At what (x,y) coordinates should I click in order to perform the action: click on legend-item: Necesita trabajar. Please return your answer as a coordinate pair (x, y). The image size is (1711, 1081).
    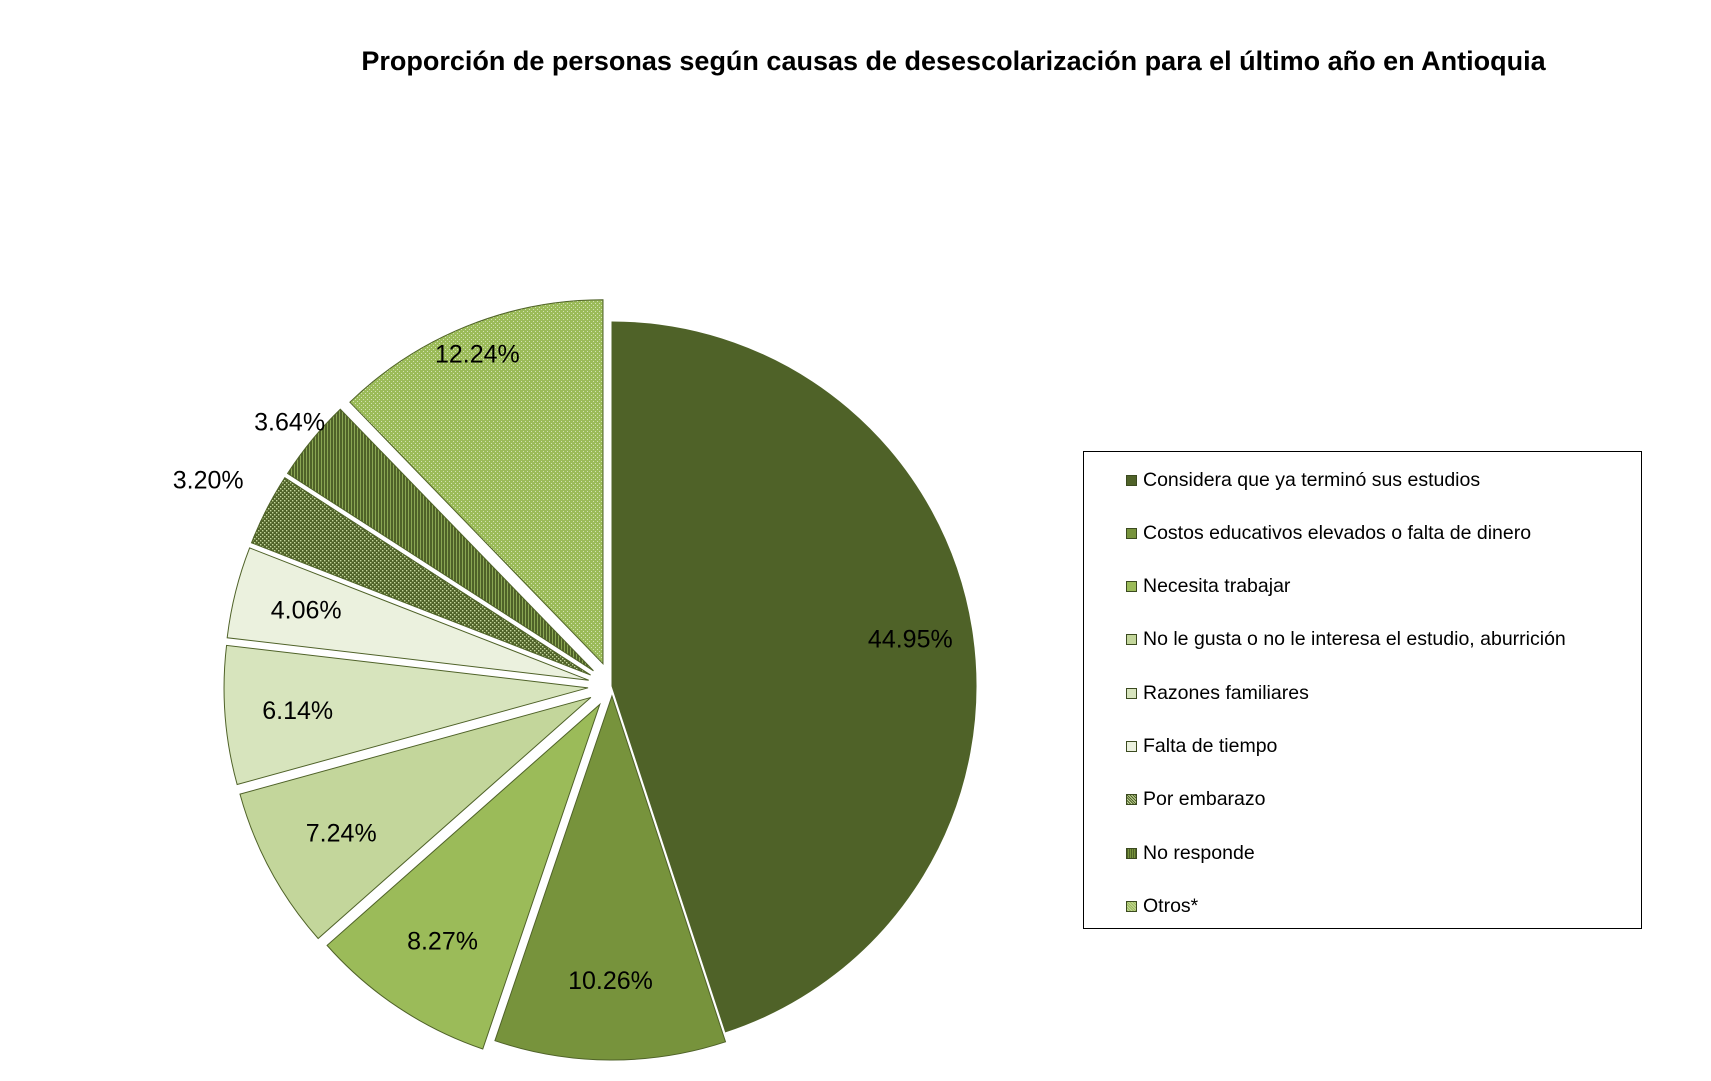
    Looking at the image, I should click on (1208, 587).